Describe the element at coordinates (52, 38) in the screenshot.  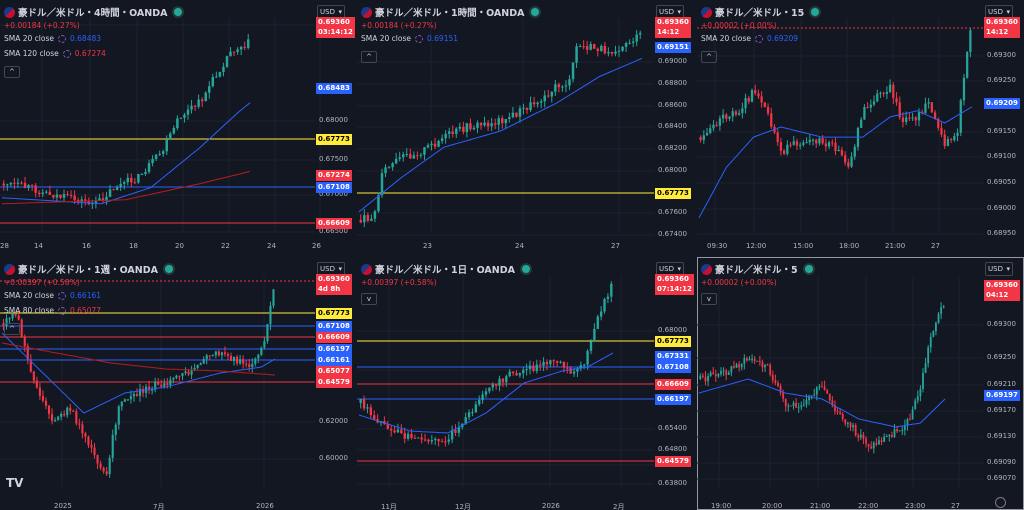
I see `indicator-legend: SMA 20 close 0.68483` at that location.